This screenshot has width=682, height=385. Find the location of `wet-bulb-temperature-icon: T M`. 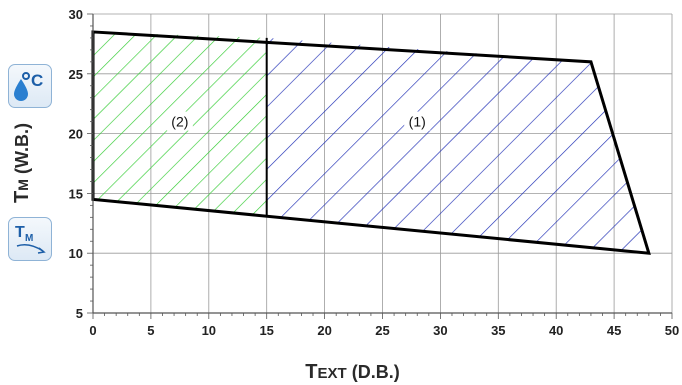

wet-bulb-temperature-icon: T M is located at coordinates (30, 239).